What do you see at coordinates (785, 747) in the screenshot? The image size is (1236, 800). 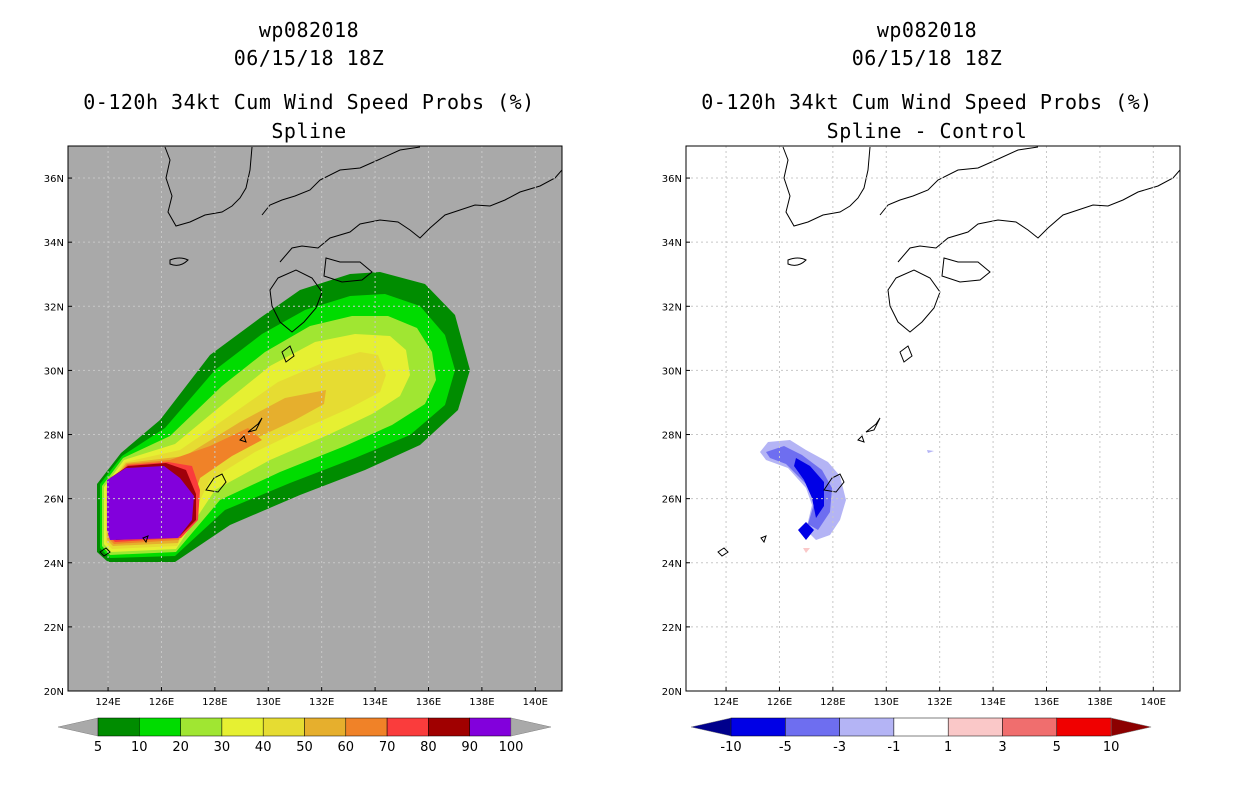 I see `colorbar-label: -5` at bounding box center [785, 747].